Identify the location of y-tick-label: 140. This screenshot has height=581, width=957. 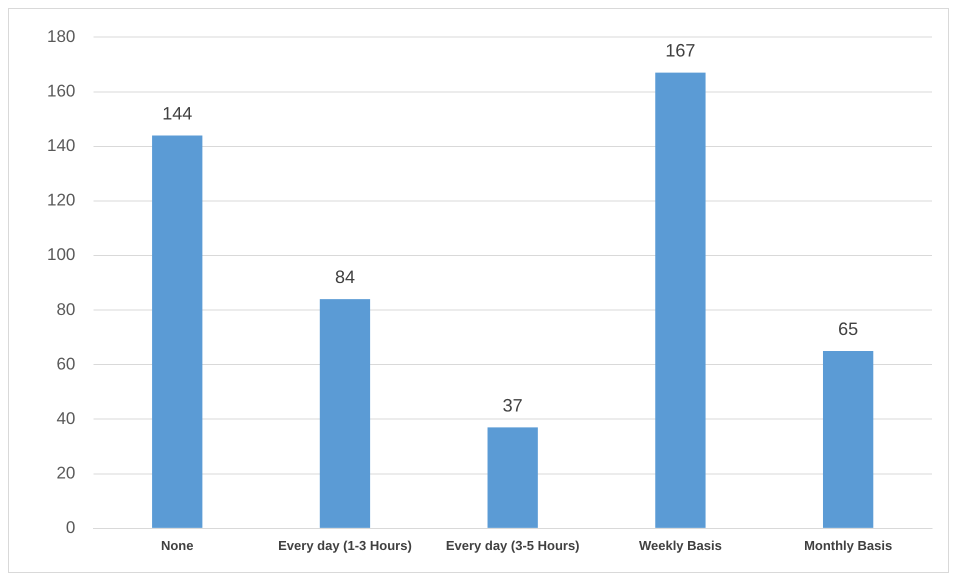
(61, 146).